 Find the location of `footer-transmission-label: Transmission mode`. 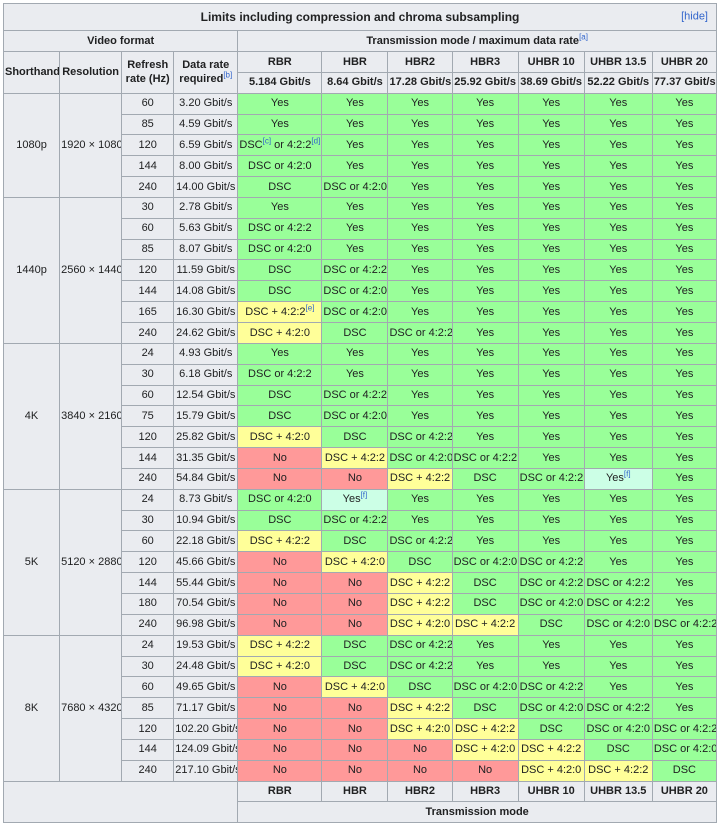

footer-transmission-label: Transmission mode is located at coordinates (477, 812).